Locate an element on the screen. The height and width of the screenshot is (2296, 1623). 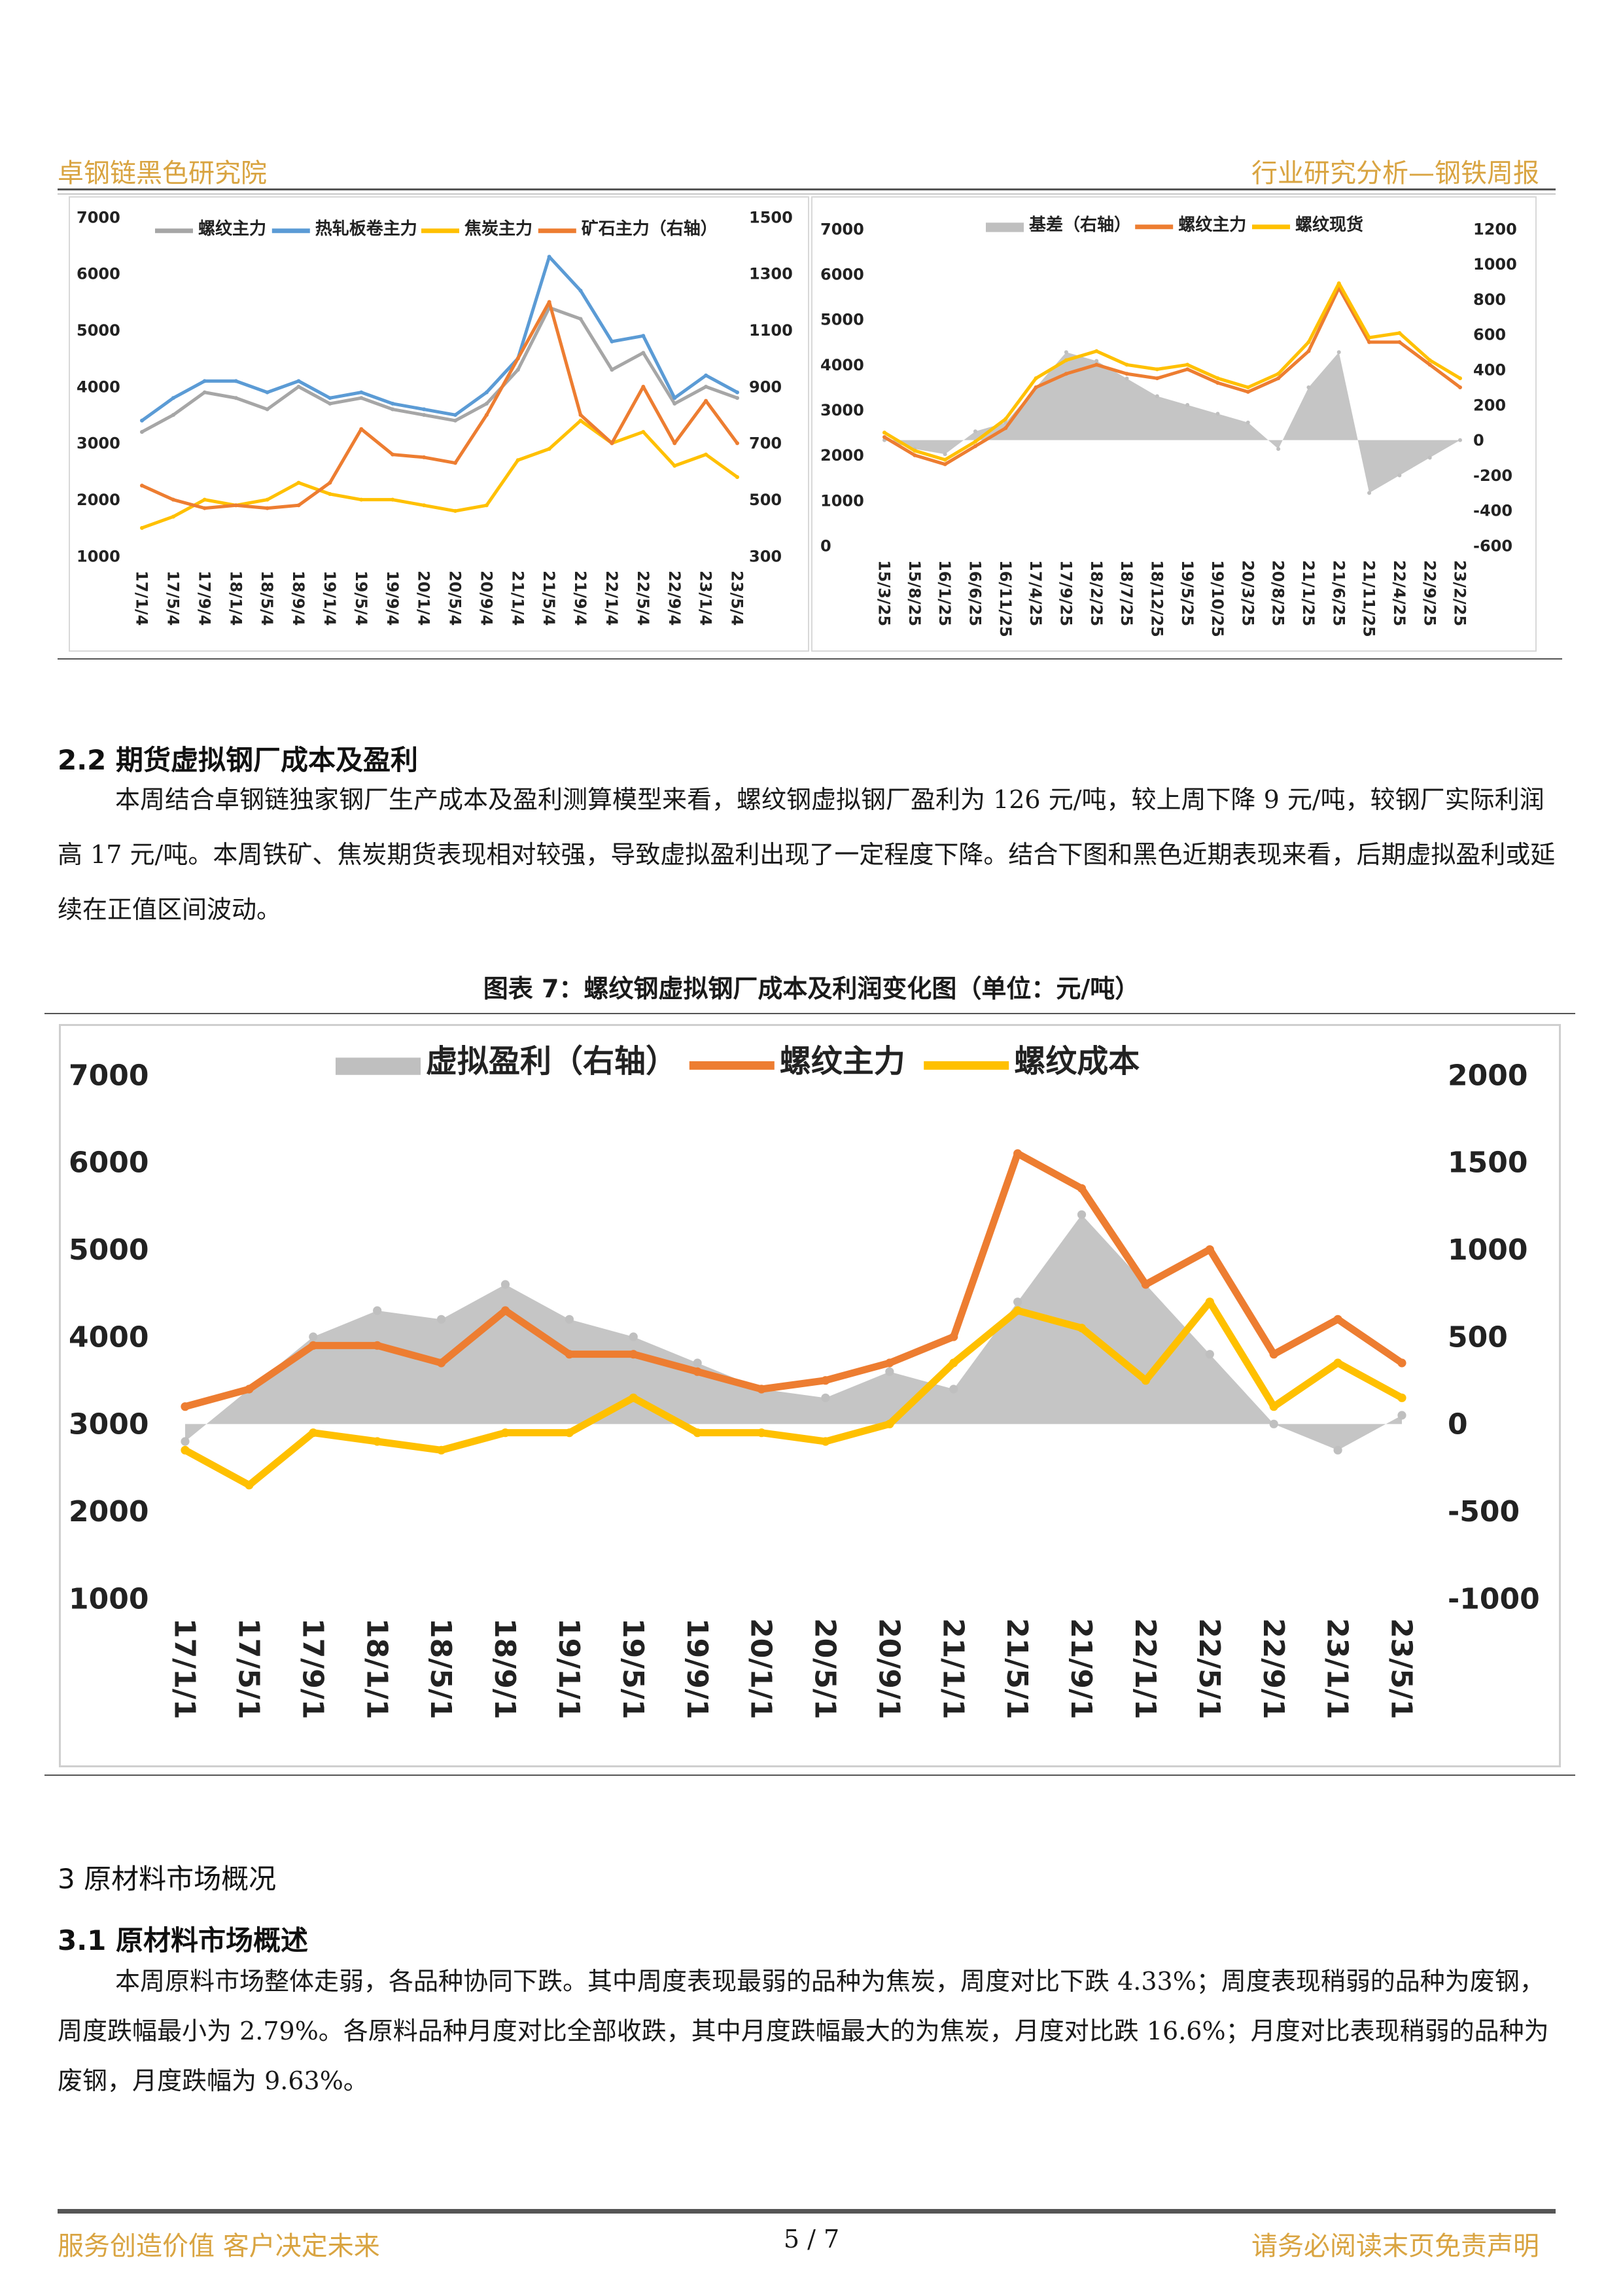
figure-7-bottom-rule is located at coordinates (810, 1775).